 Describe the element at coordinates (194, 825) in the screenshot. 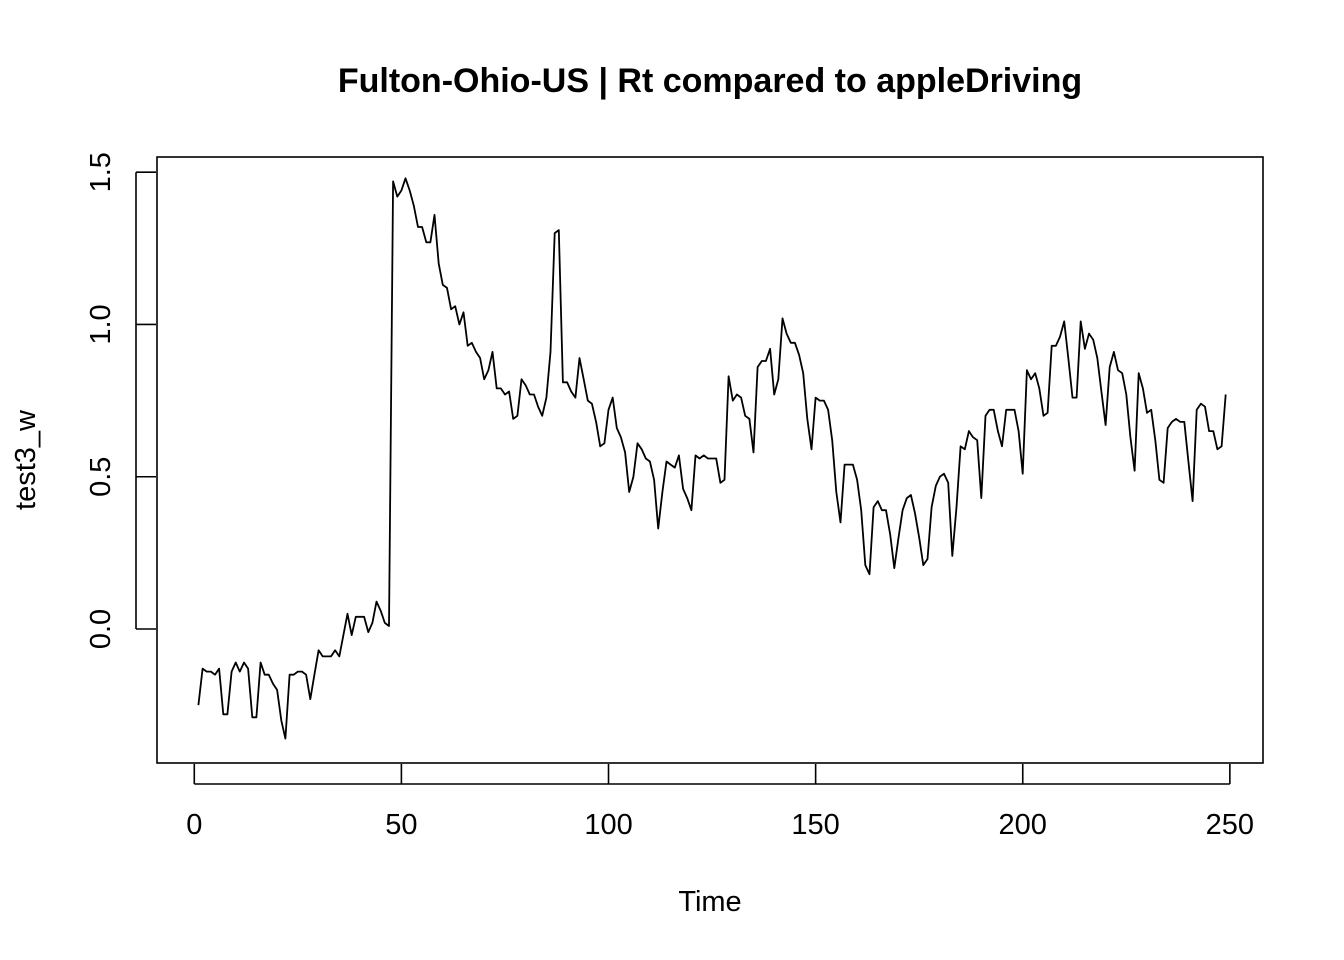

I see `x-tick-label: 0` at that location.